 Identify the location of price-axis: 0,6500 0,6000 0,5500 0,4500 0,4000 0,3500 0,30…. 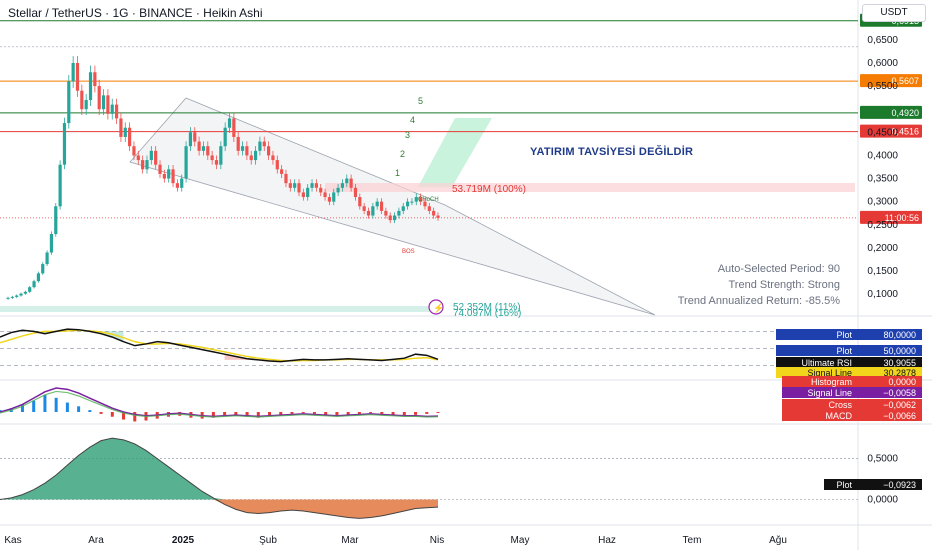
(882, 167).